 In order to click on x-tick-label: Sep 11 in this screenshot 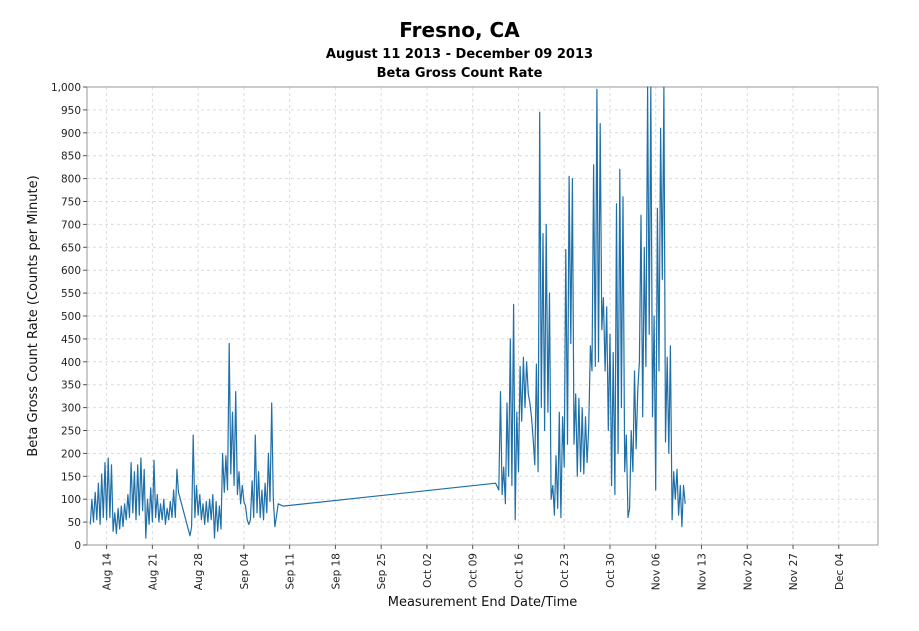, I will do `click(291, 571)`.